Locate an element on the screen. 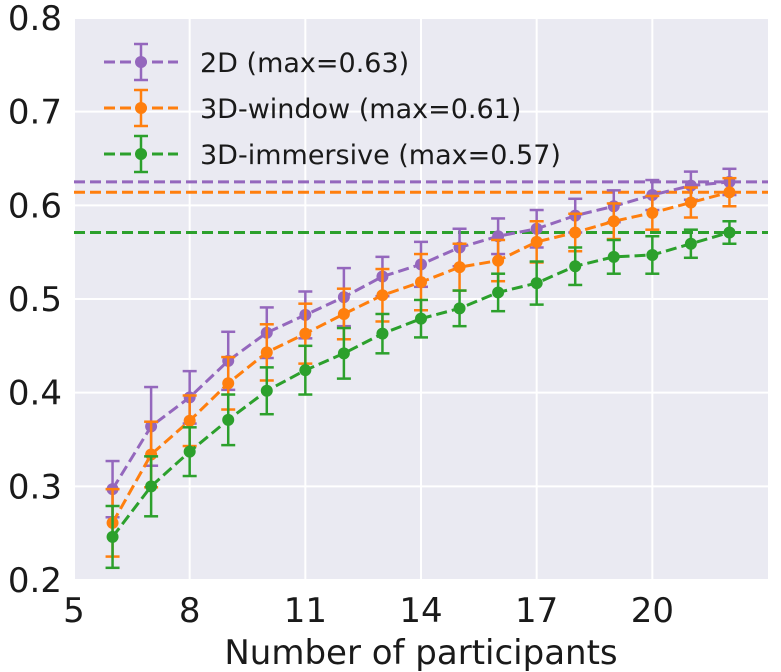 This screenshot has height=672, width=781. legend-label-1: 3D-window (max=0.61) is located at coordinates (360, 109).